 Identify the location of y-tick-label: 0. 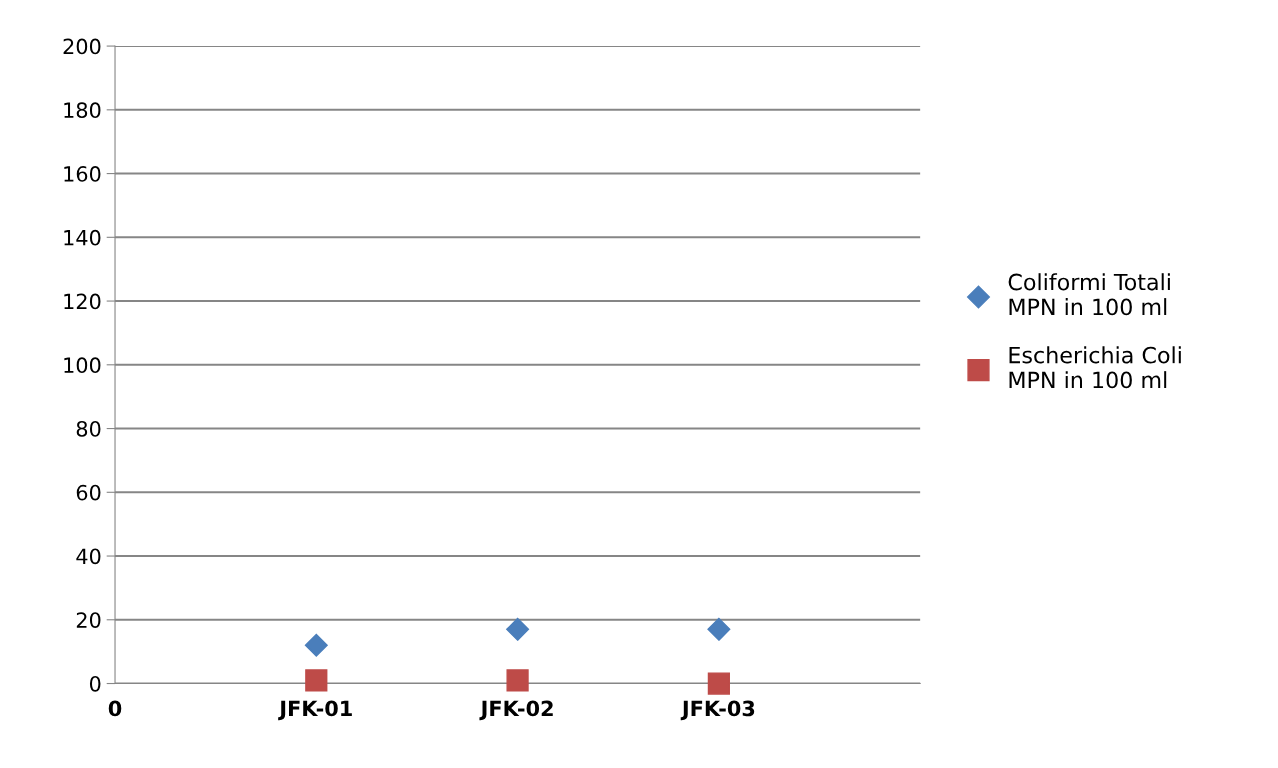
(95, 683).